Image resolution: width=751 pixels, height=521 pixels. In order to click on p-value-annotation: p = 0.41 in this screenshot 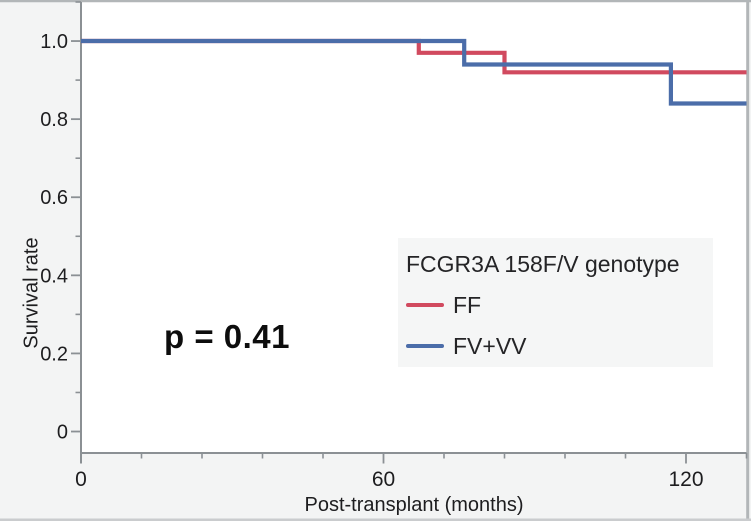, I will do `click(227, 336)`.